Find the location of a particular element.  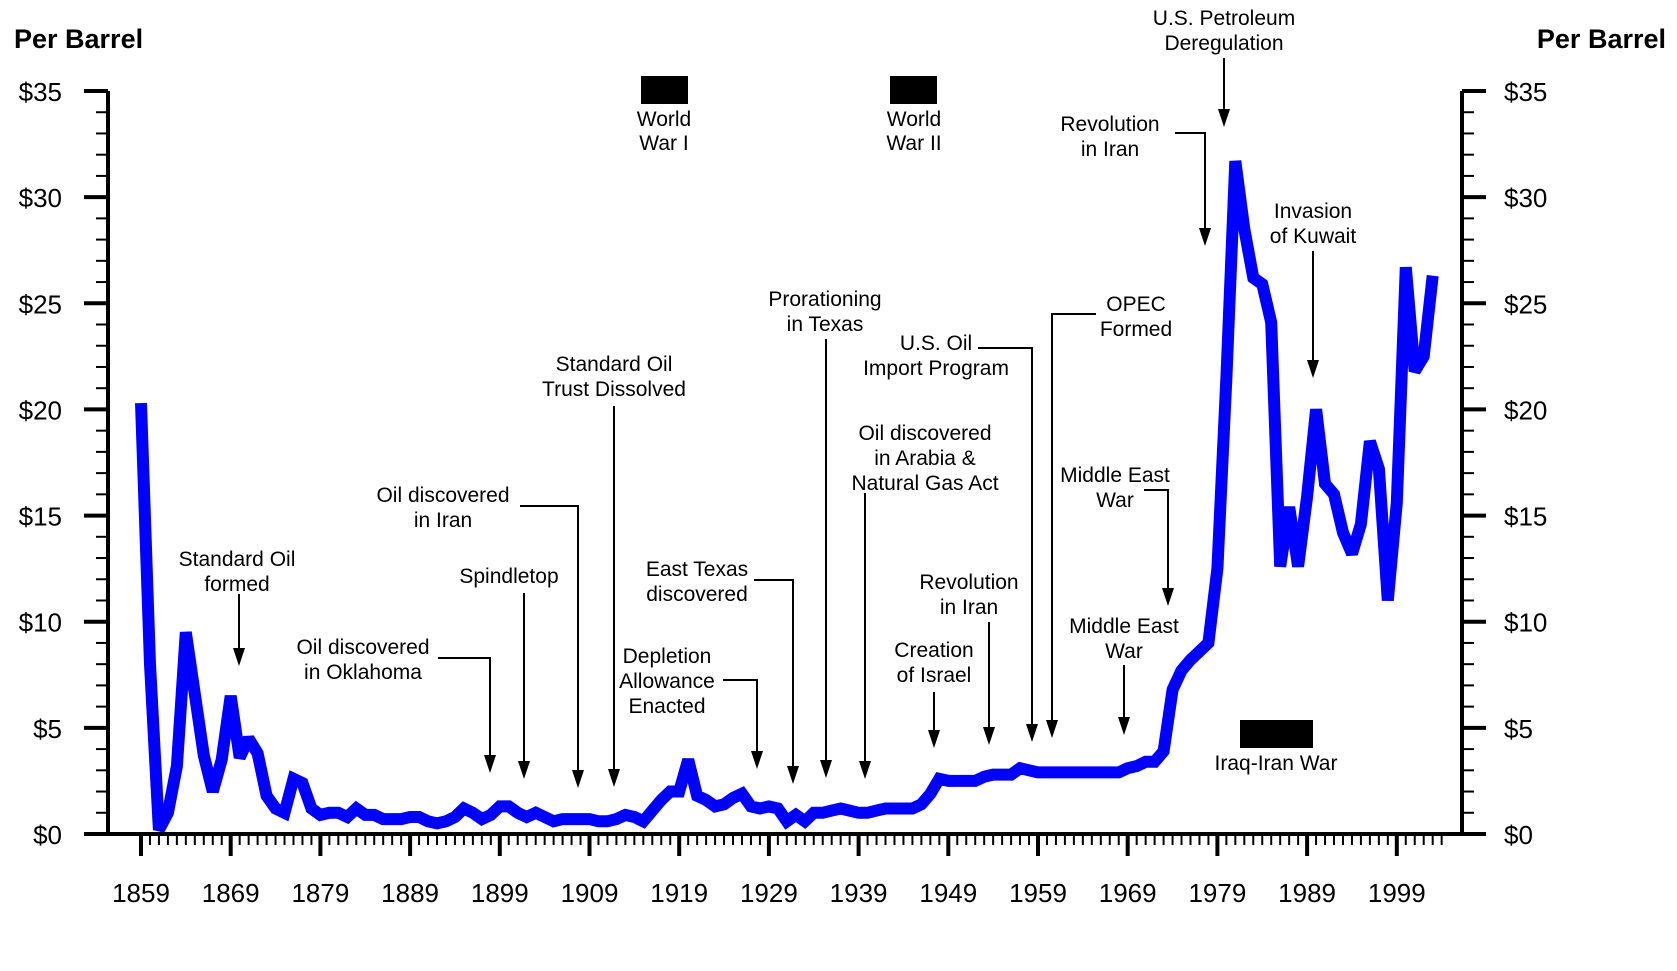

annotation-label: in Texas is located at coordinates (825, 324).